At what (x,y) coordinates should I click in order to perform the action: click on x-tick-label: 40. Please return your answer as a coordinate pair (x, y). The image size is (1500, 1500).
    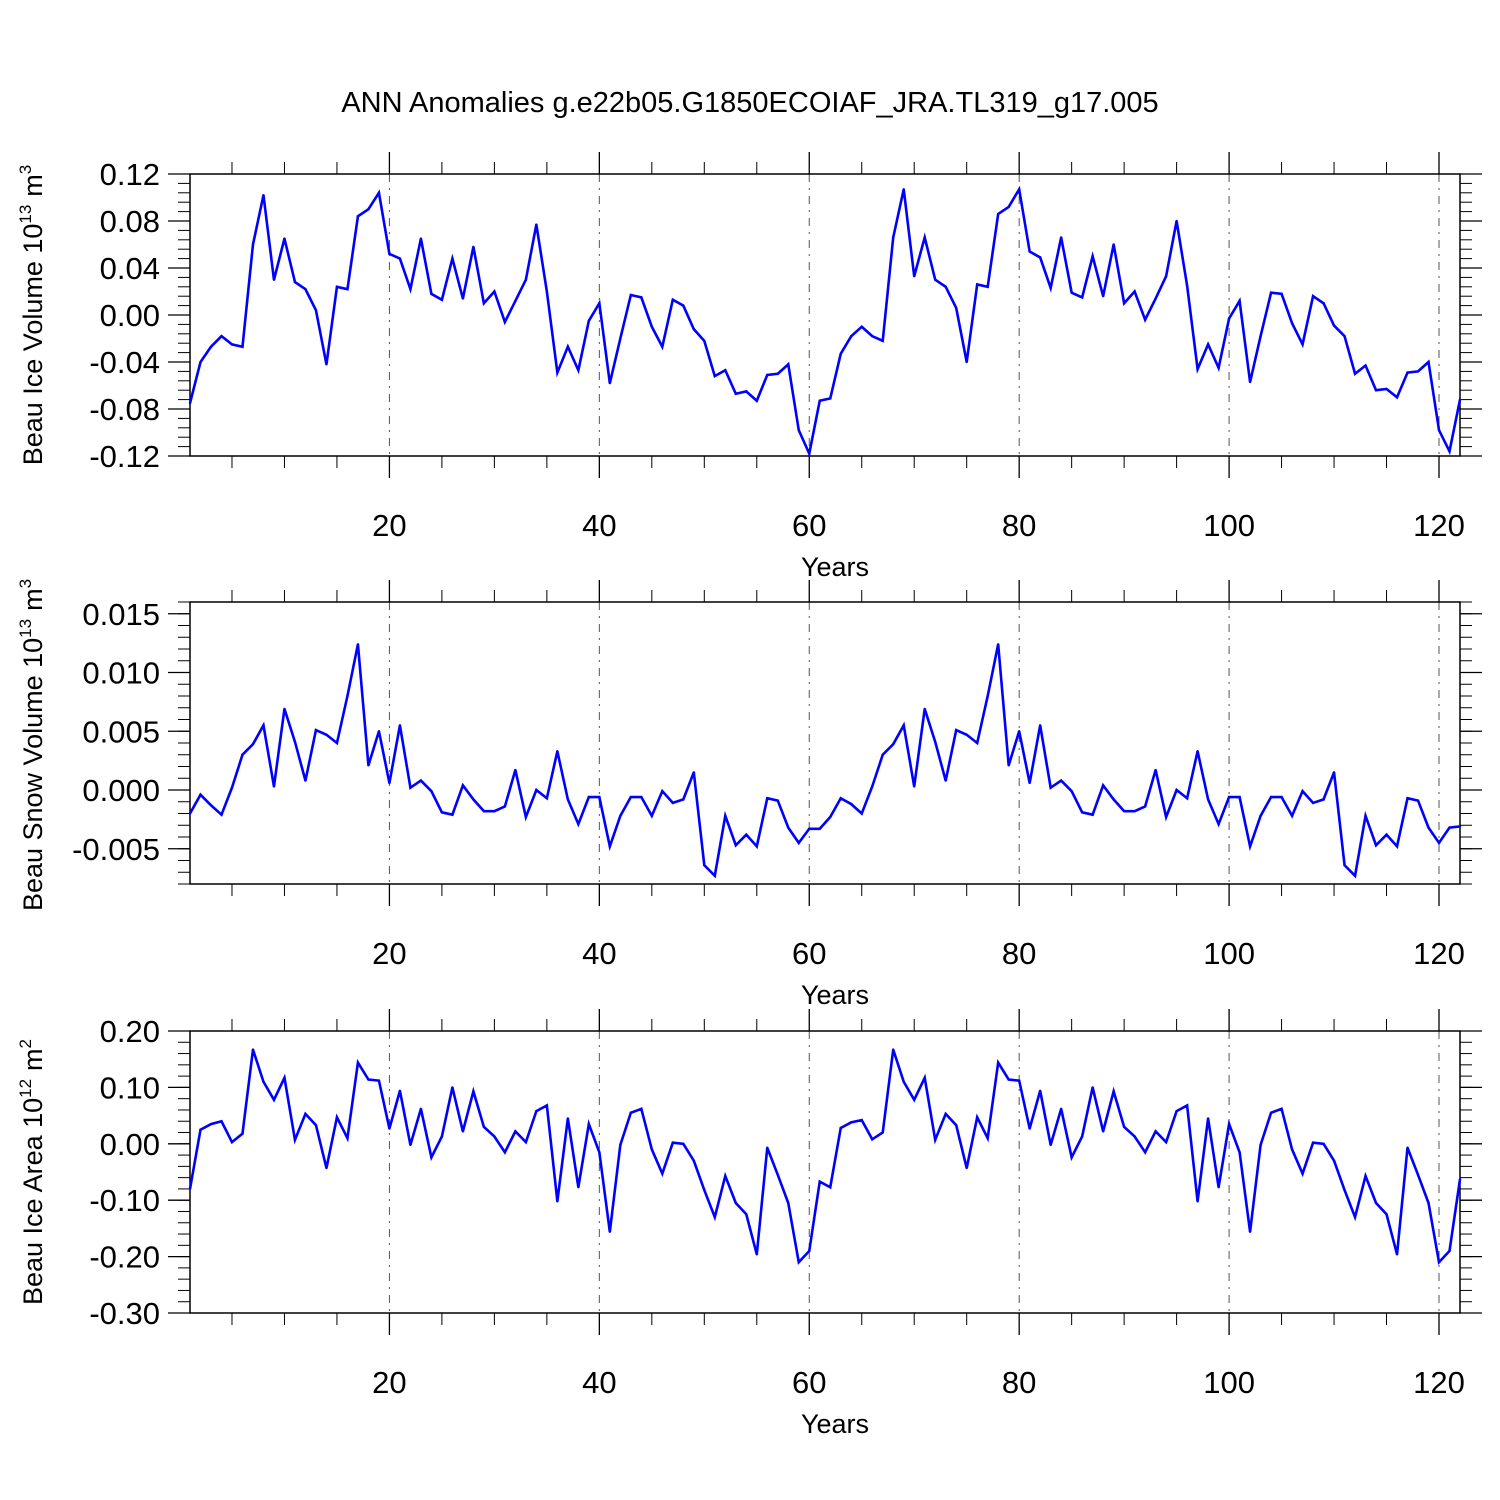
    Looking at the image, I should click on (599, 1382).